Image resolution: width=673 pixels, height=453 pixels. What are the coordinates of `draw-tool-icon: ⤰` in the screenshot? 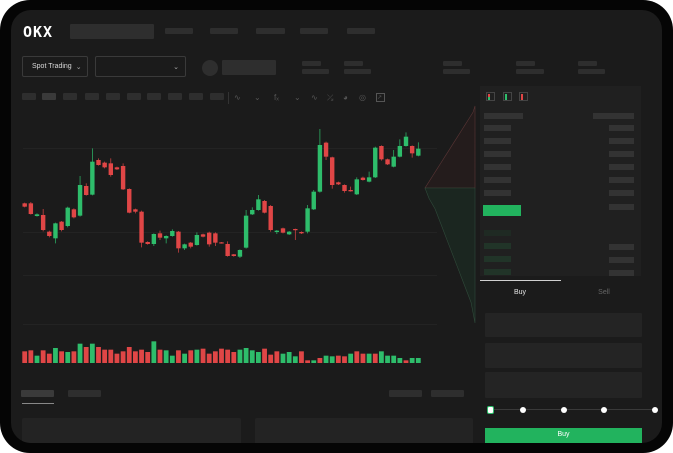 It's located at (330, 97).